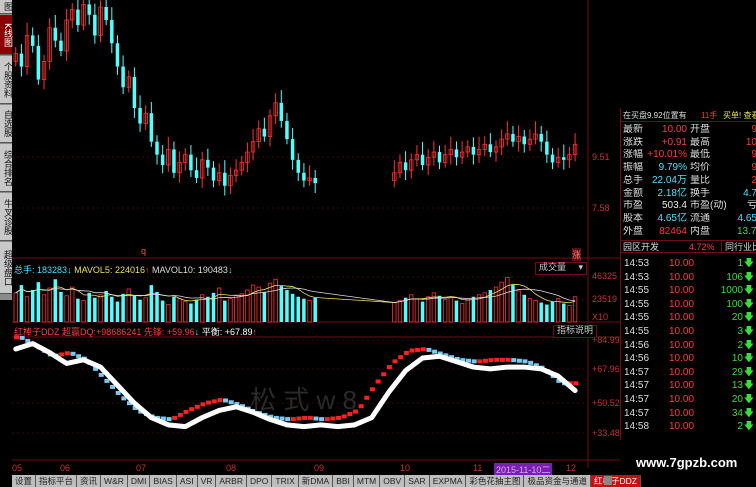 The image size is (756, 487). What do you see at coordinates (417, 481) in the screenshot?
I see `tab-15: SAR` at bounding box center [417, 481].